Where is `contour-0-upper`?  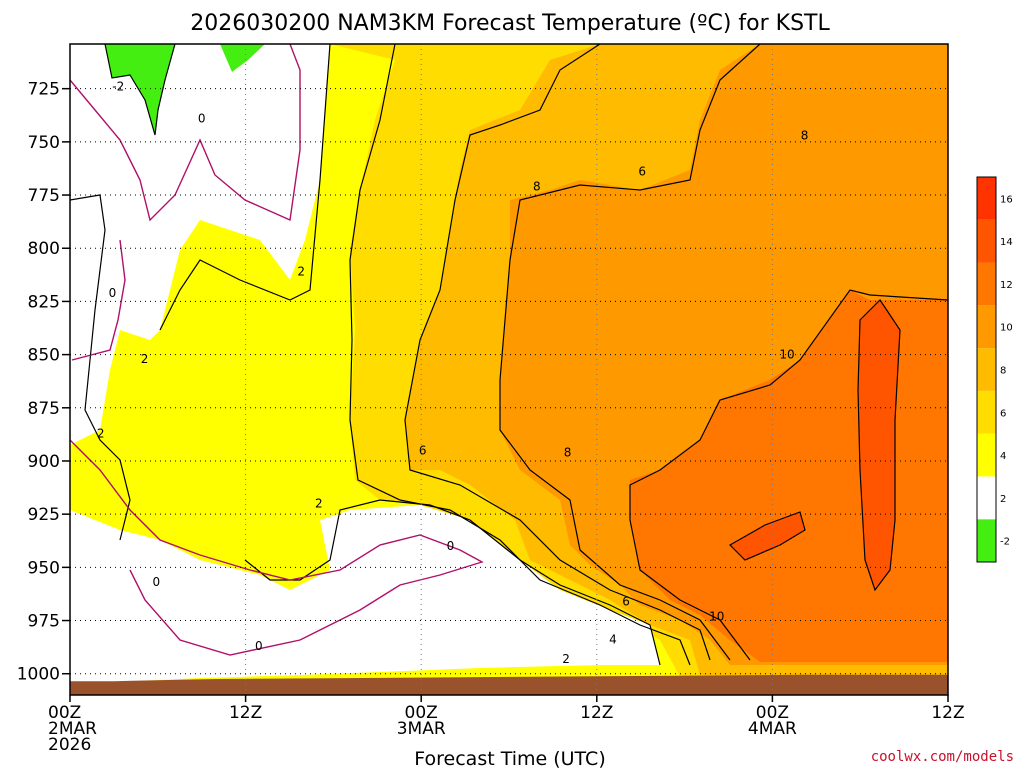
contour-0-upper is located at coordinates (185, 133).